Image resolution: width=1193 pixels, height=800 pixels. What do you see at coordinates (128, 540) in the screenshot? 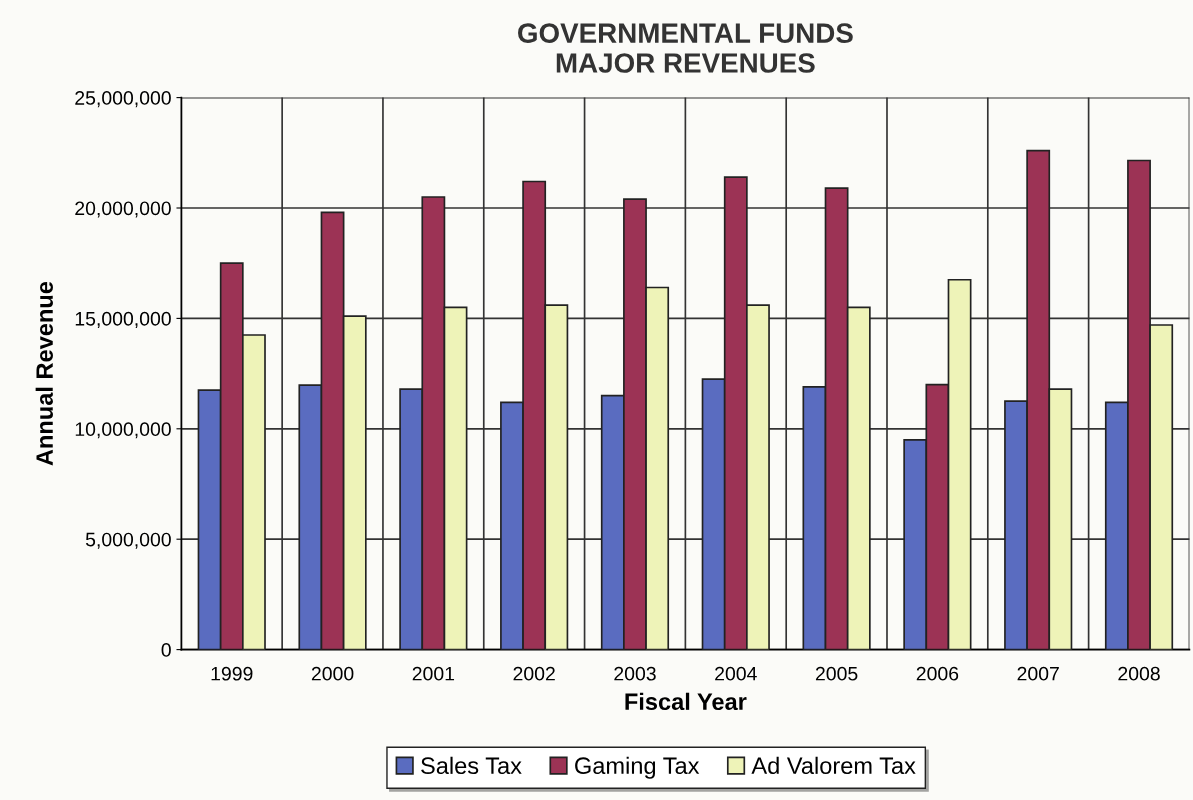
I see `y-tick-label: 5,000,000` at bounding box center [128, 540].